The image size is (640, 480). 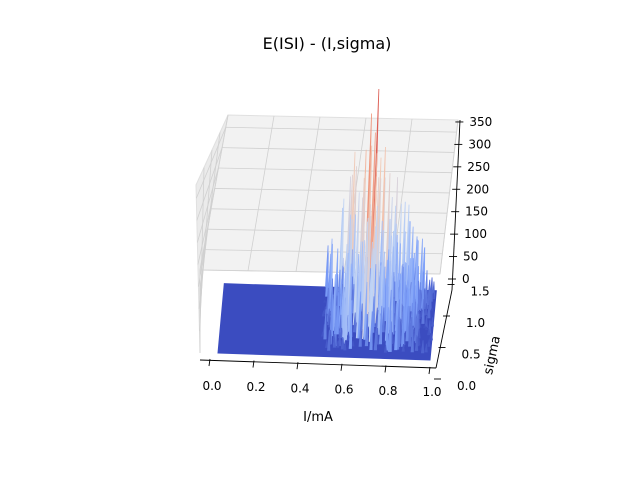 What do you see at coordinates (255, 387) in the screenshot?
I see `x-tick-label: 0.2` at bounding box center [255, 387].